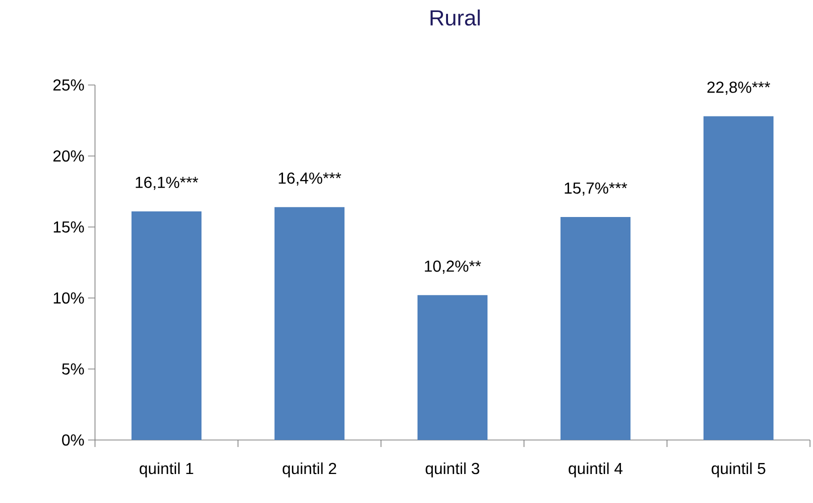 This screenshot has height=503, width=813. Describe the element at coordinates (595, 470) in the screenshot. I see `x-tick-label: quintil 4` at that location.